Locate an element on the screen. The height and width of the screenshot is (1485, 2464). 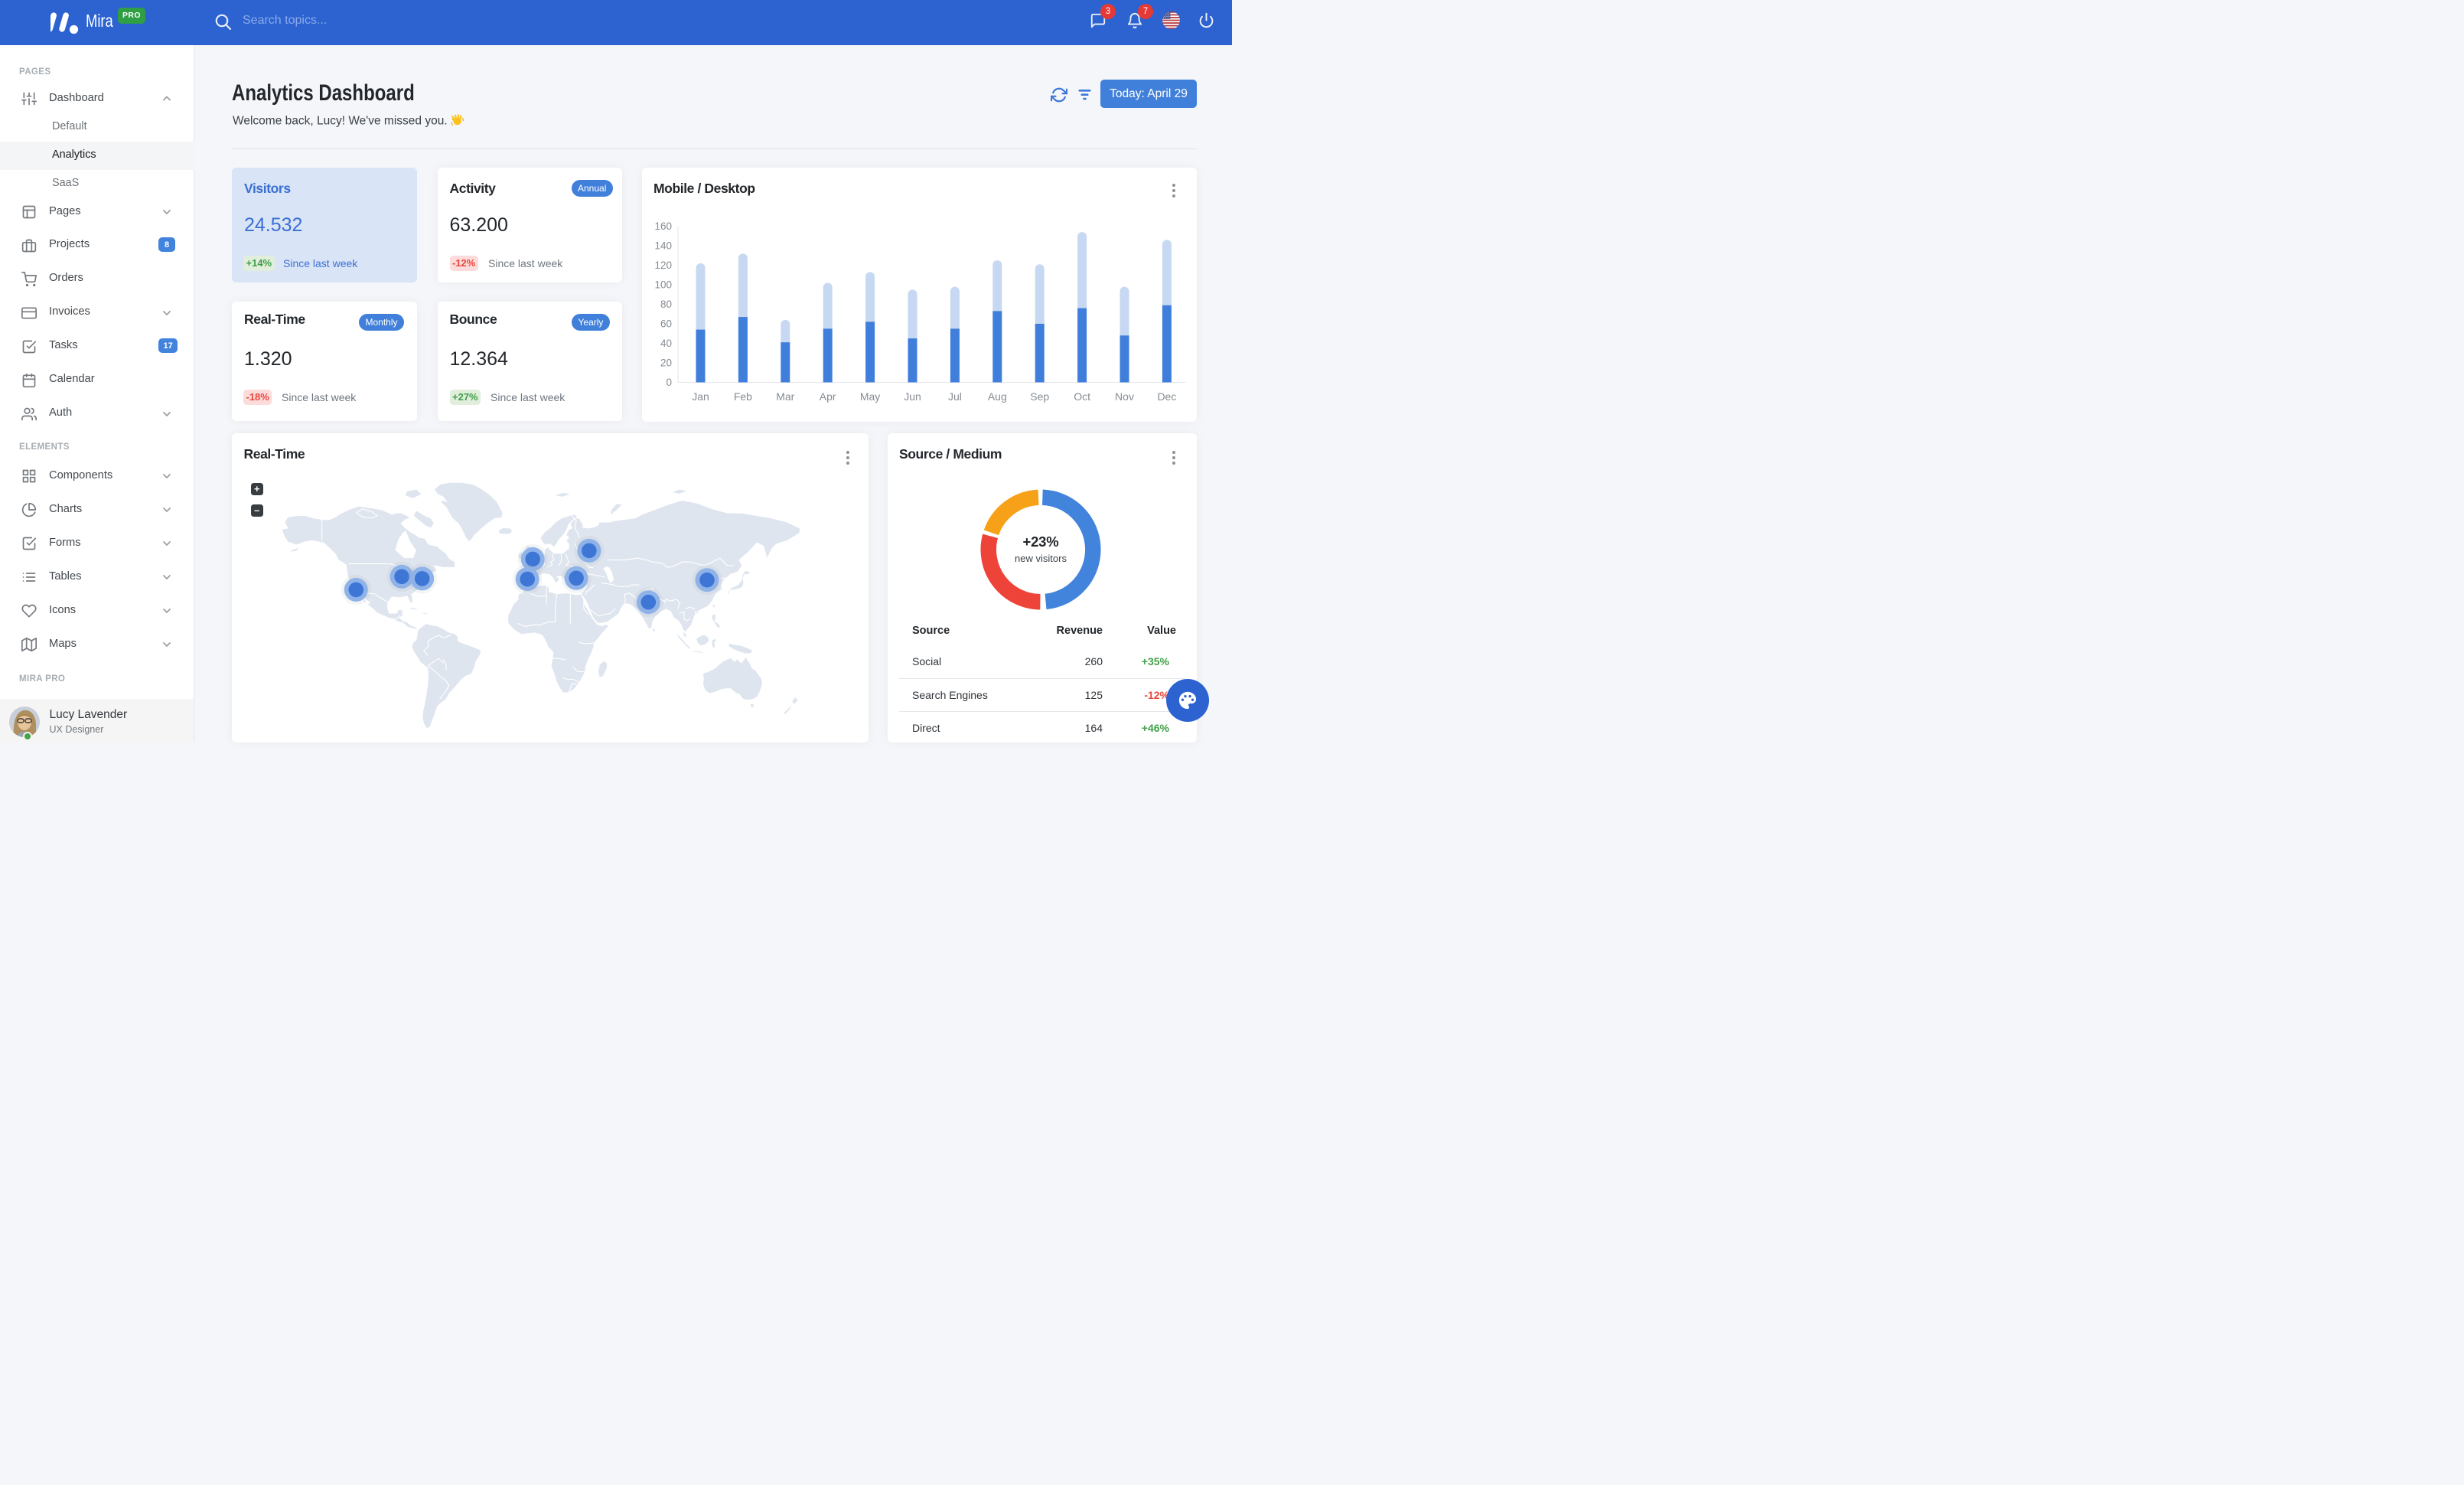
svg-text: 20 is located at coordinates (665, 363).